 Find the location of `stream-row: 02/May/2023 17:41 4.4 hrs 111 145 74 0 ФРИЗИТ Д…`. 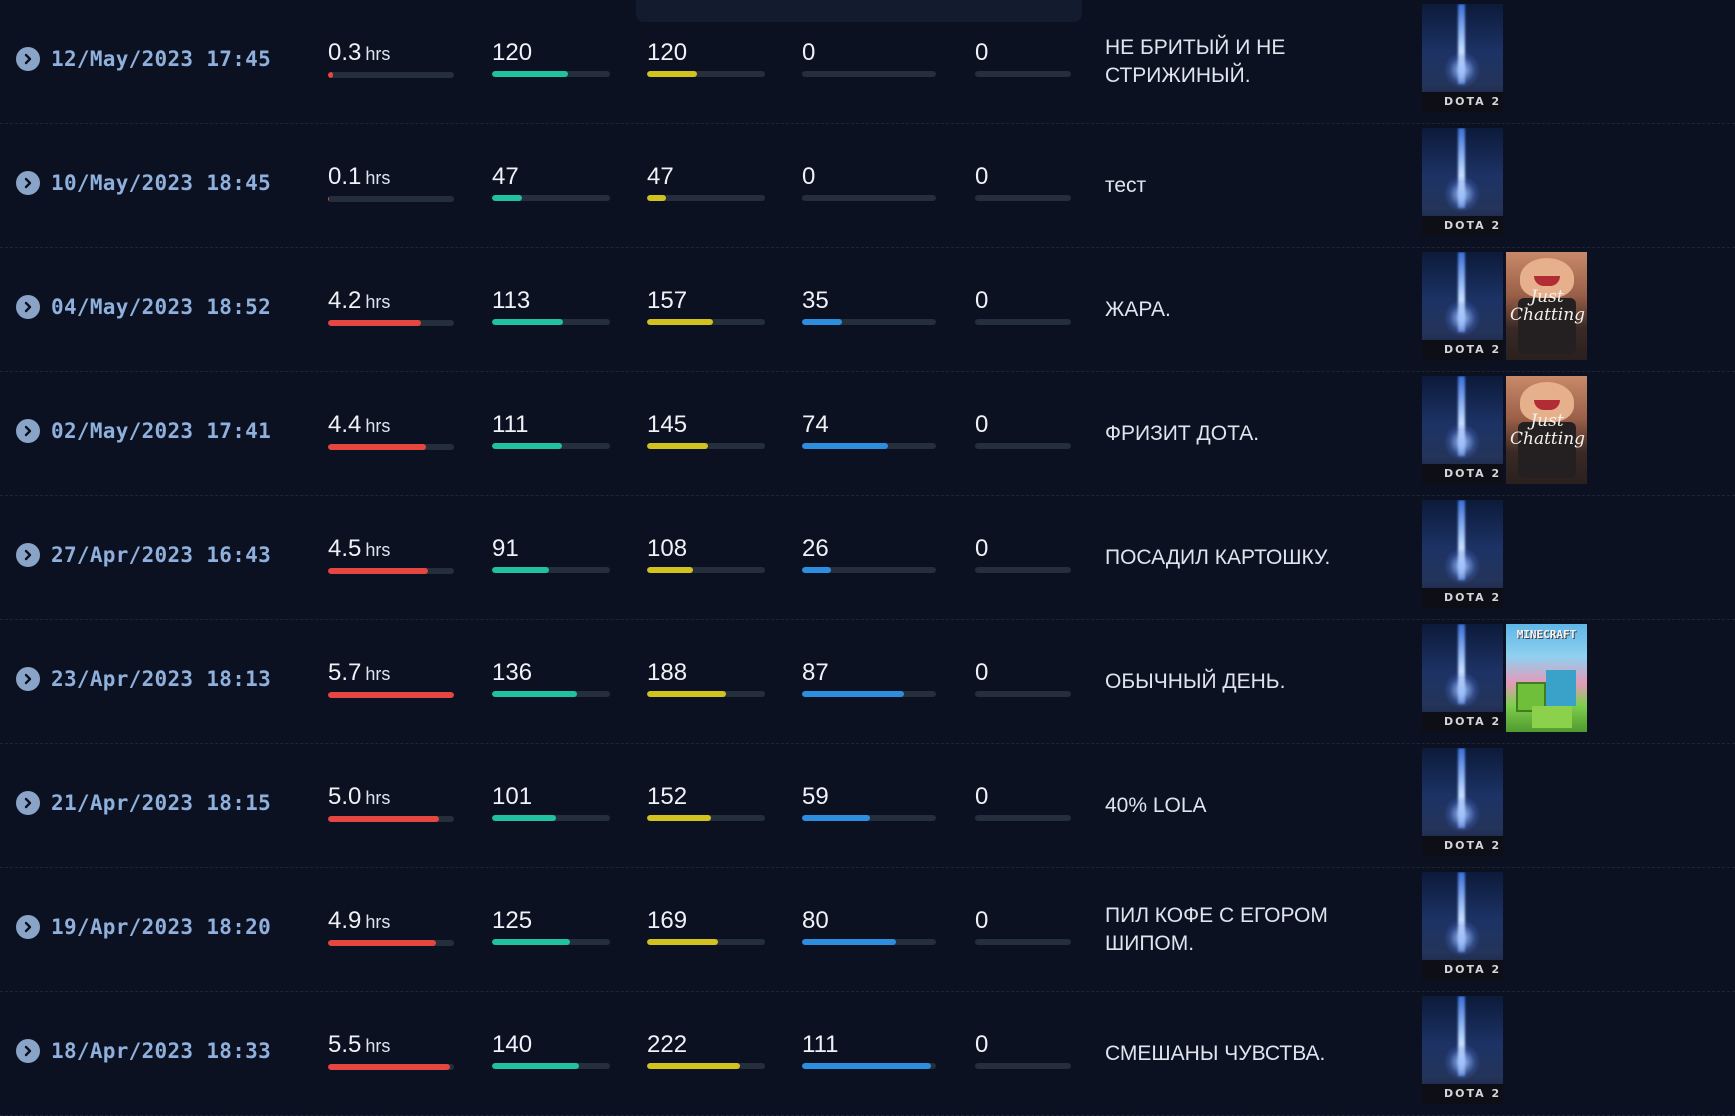

stream-row: 02/May/2023 17:41 4.4 hrs 111 145 74 0 ФРИЗИТ Д… is located at coordinates (867, 434).